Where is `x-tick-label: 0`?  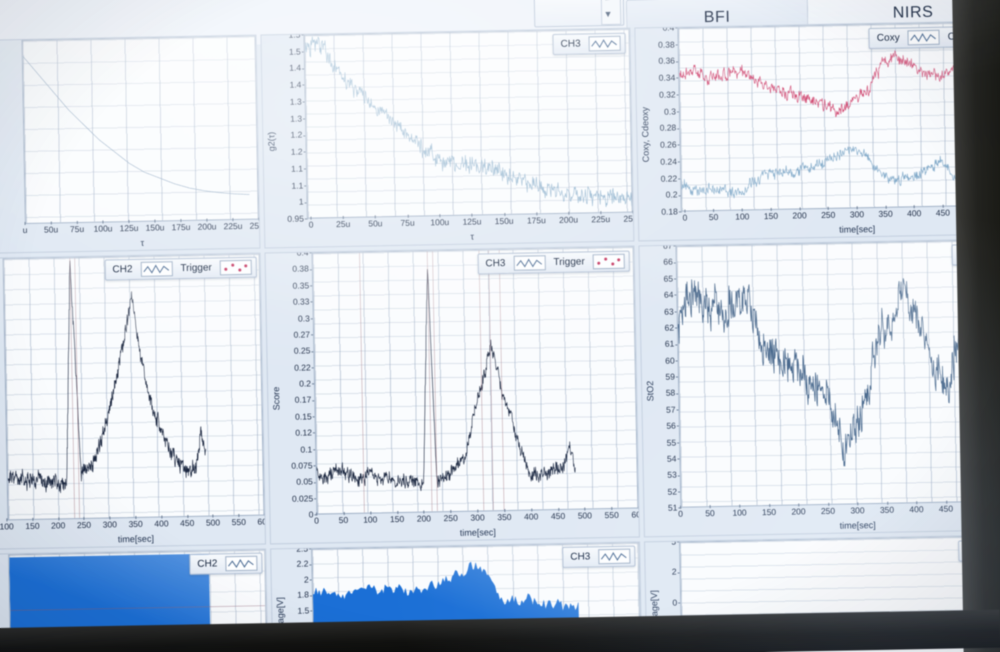 x-tick-label: 0 is located at coordinates (685, 217).